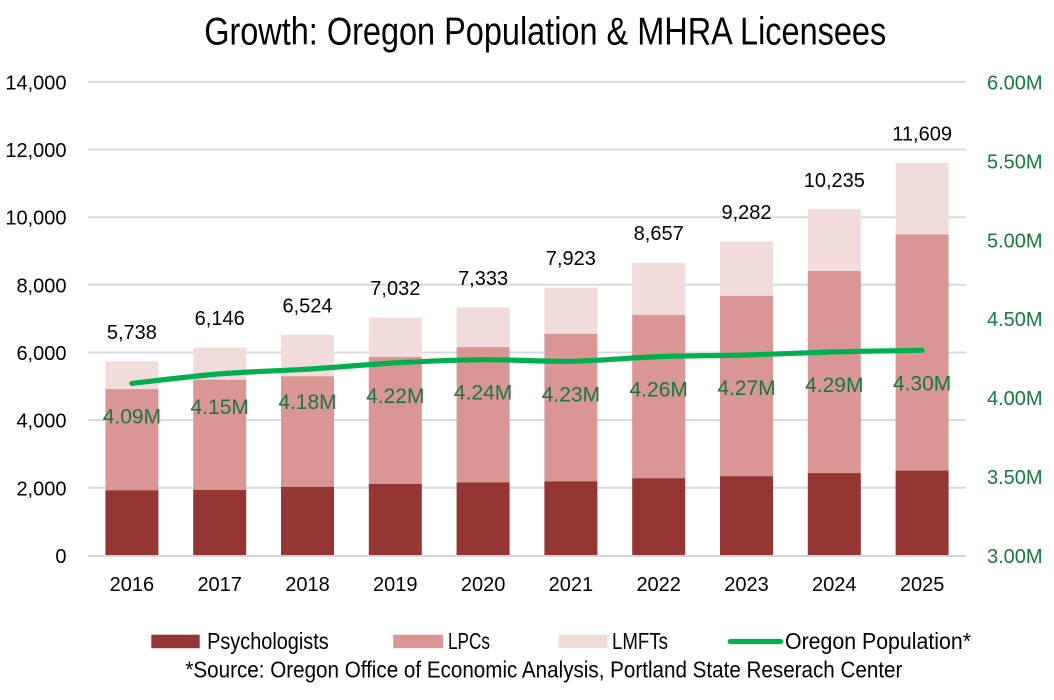 The image size is (1054, 700). What do you see at coordinates (1015, 162) in the screenshot?
I see `svg-text: 5.50M` at bounding box center [1015, 162].